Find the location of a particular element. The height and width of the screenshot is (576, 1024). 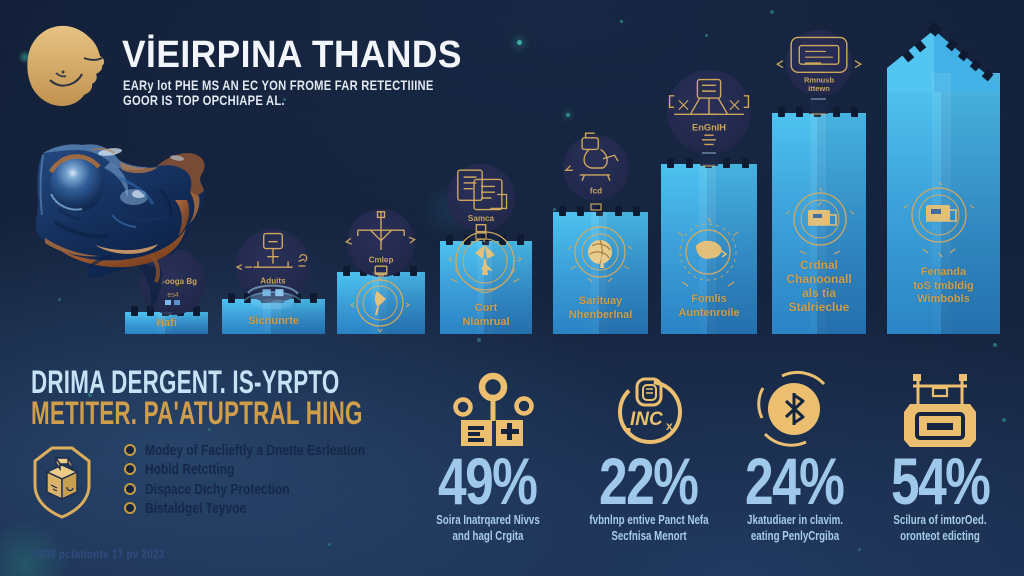

svg-text: EnGnIH is located at coordinates (709, 128).